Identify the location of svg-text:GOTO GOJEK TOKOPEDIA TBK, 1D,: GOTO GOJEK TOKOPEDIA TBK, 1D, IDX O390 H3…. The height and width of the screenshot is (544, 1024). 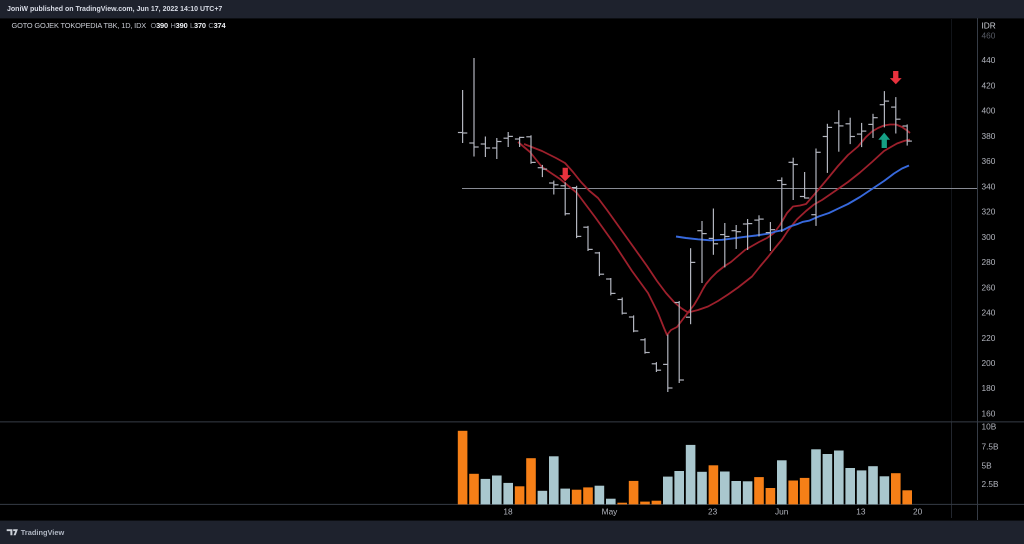
(119, 25).